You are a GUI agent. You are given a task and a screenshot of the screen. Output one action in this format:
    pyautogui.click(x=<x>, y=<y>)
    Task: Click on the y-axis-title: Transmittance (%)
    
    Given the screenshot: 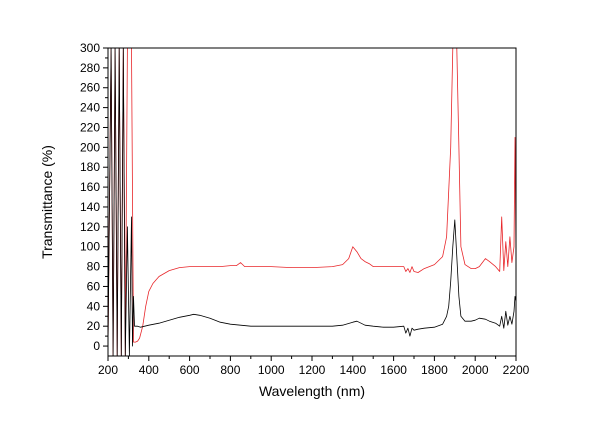 What is the action you would take?
    pyautogui.click(x=47, y=202)
    